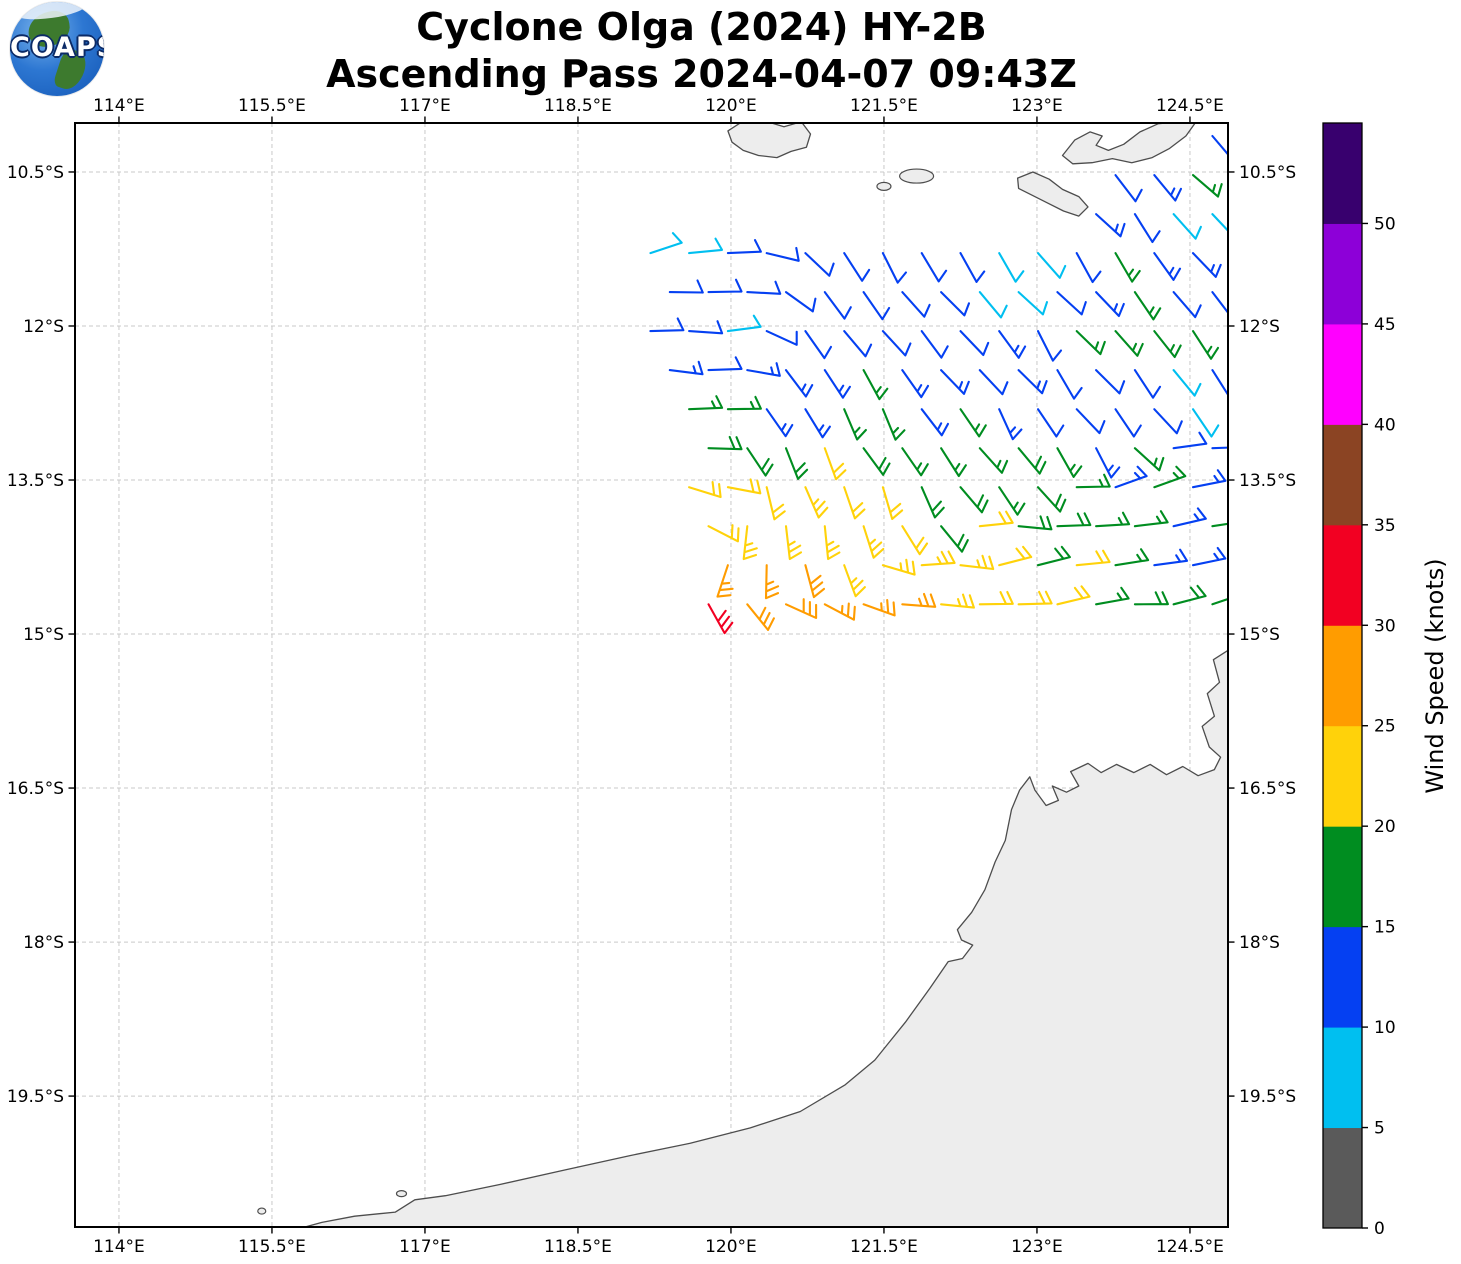 This screenshot has height=1264, width=1461. Describe the element at coordinates (1190, 1247) in the screenshot. I see `x-tick-label-bottom: 124.5°E` at that location.